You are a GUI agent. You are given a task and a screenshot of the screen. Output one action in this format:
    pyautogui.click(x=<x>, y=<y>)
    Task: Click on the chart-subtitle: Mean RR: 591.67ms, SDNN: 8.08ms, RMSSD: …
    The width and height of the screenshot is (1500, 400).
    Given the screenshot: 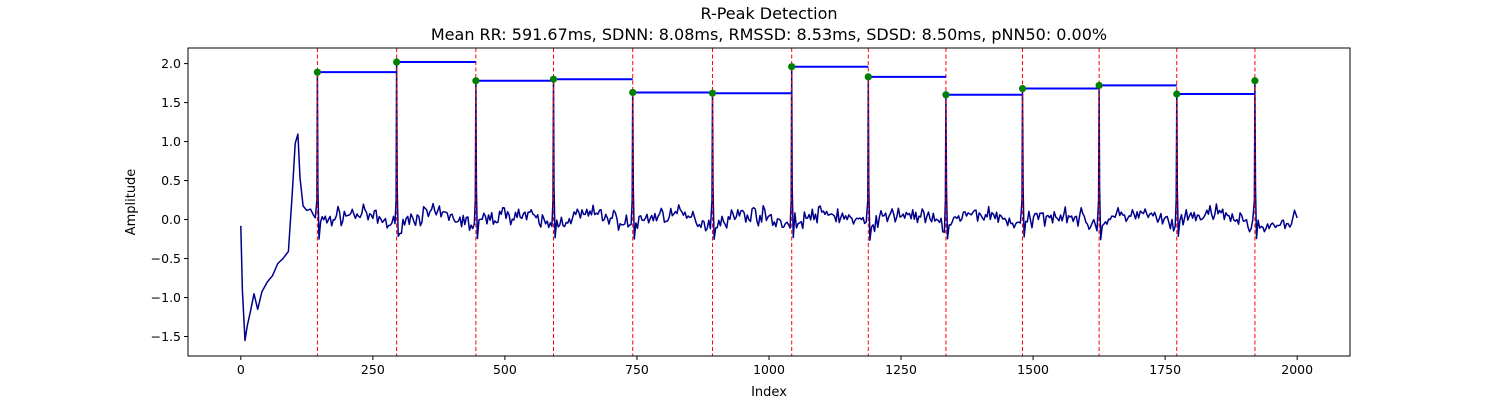 What is the action you would take?
    pyautogui.click(x=769, y=34)
    